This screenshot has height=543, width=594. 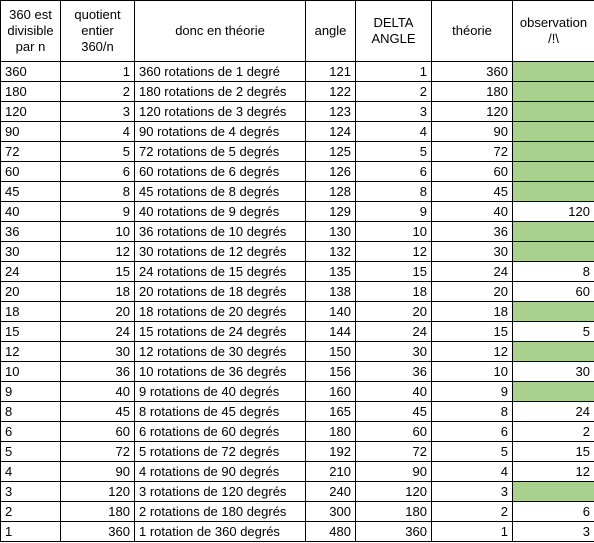 I want to click on cell-divisible: 36, so click(x=30, y=231).